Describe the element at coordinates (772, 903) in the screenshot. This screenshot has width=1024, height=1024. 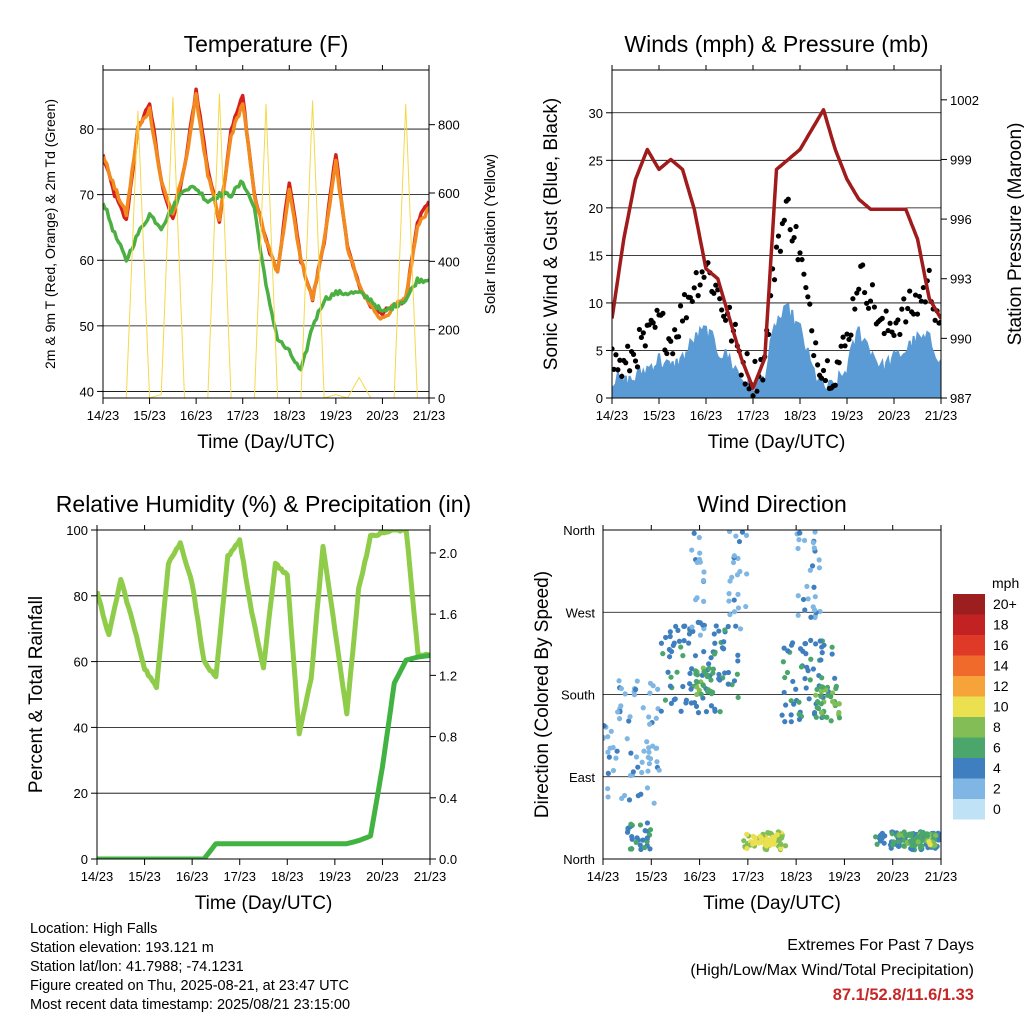
I see `x-axis-label: Time (Day/UTC)` at that location.